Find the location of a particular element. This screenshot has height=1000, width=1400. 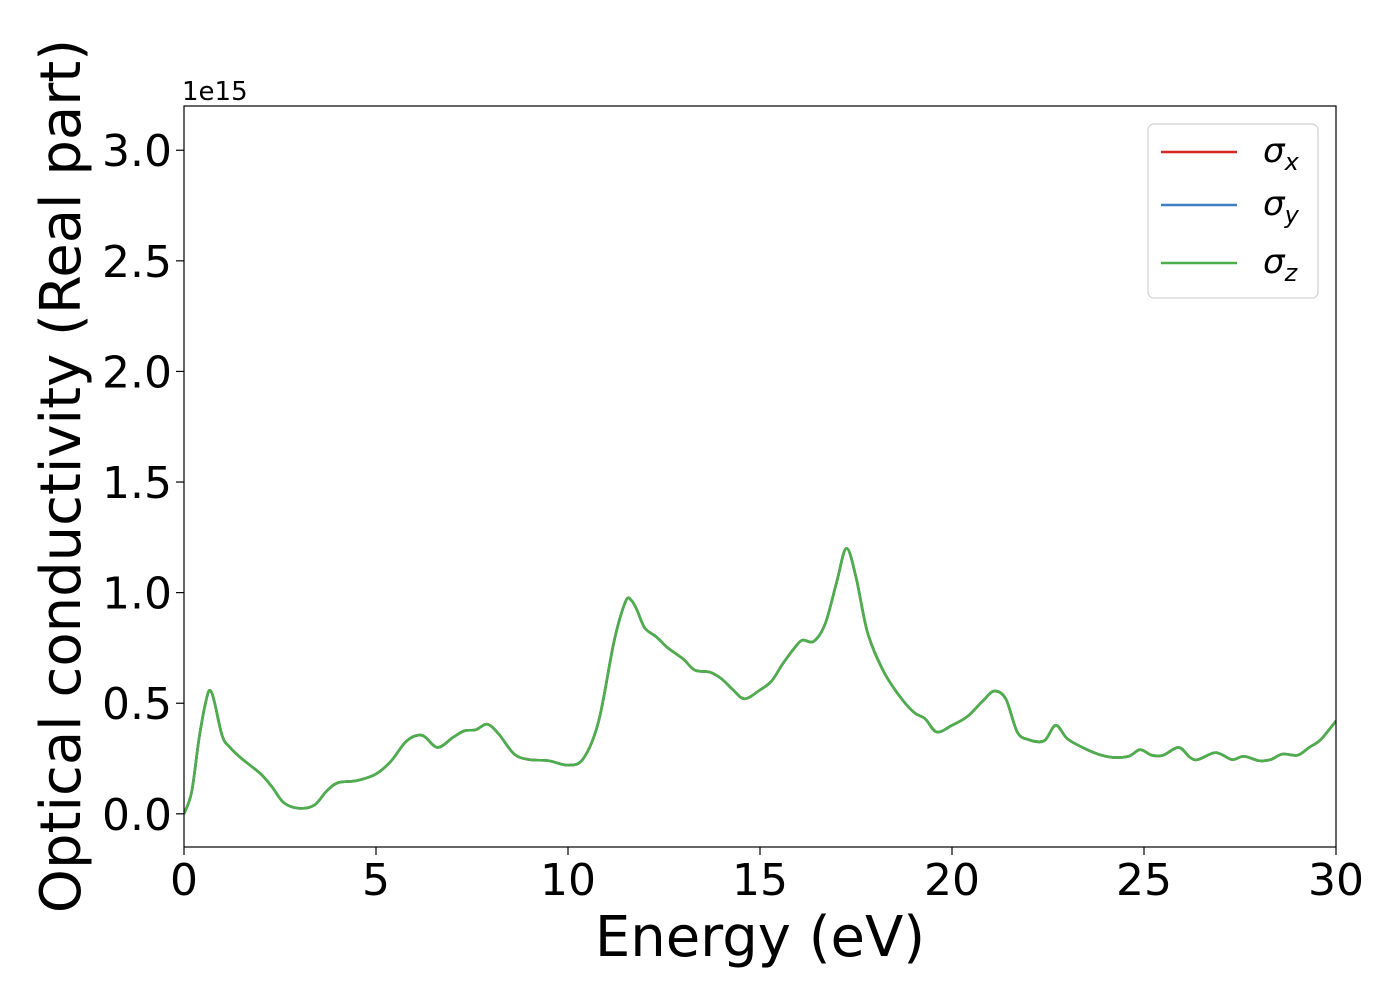

y-tick-label: 3.0 is located at coordinates (137, 151).